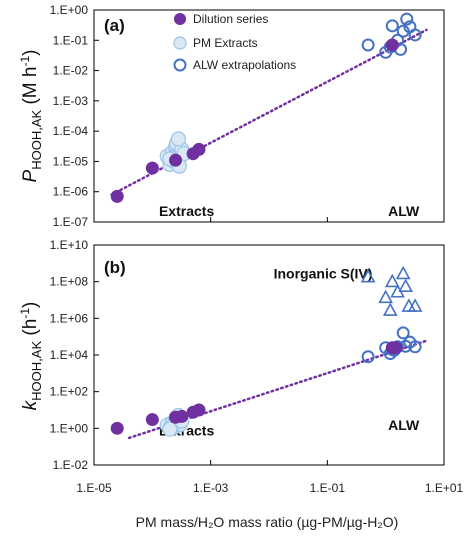 Image resolution: width=466 pixels, height=537 pixels. Describe the element at coordinates (244, 65) in the screenshot. I see `legend-alw-label: ALW extrapolations` at that location.